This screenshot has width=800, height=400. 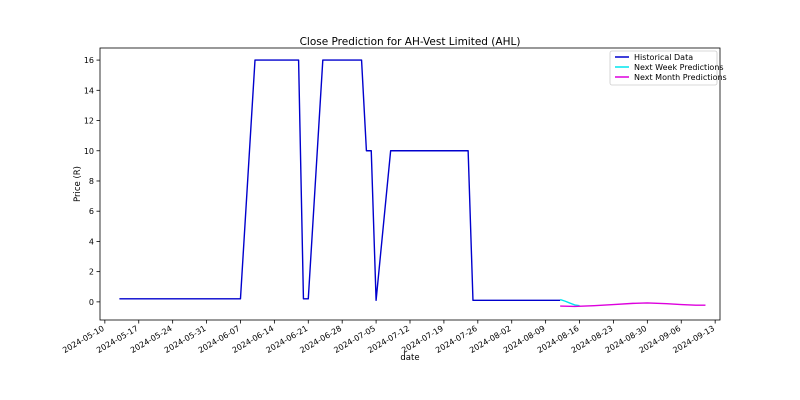 I want to click on y-tick-label: 2, so click(x=91, y=272).